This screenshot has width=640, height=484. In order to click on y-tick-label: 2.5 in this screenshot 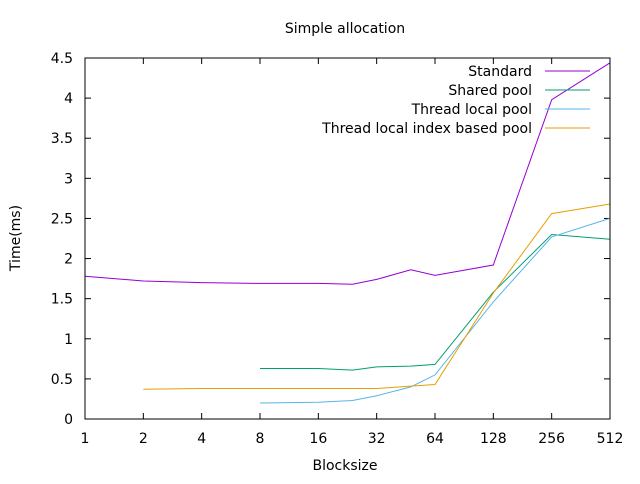, I will do `click(62, 219)`.